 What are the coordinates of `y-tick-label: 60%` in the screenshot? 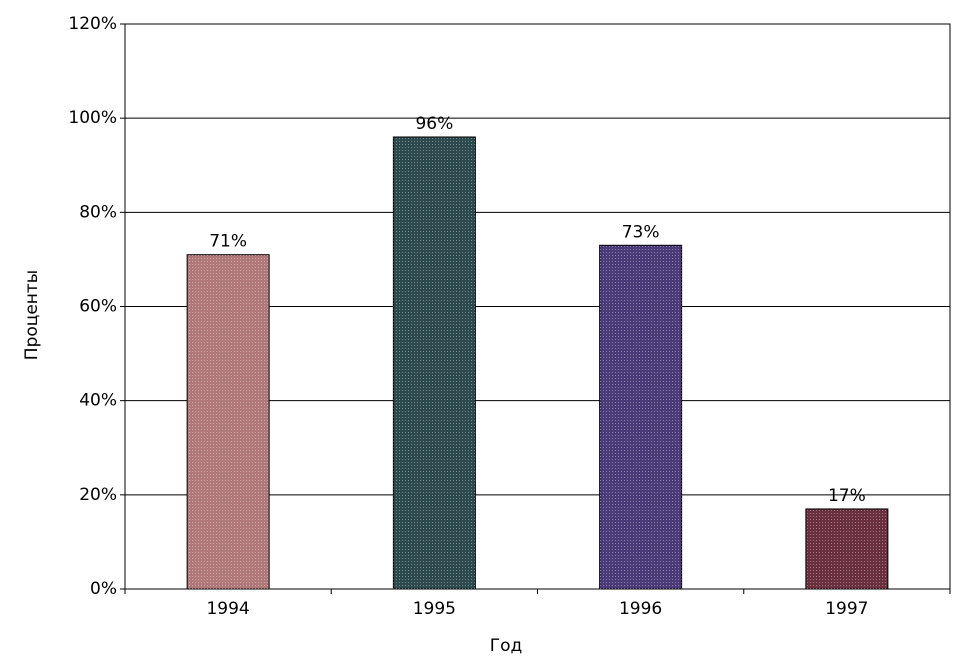 It's located at (98, 307).